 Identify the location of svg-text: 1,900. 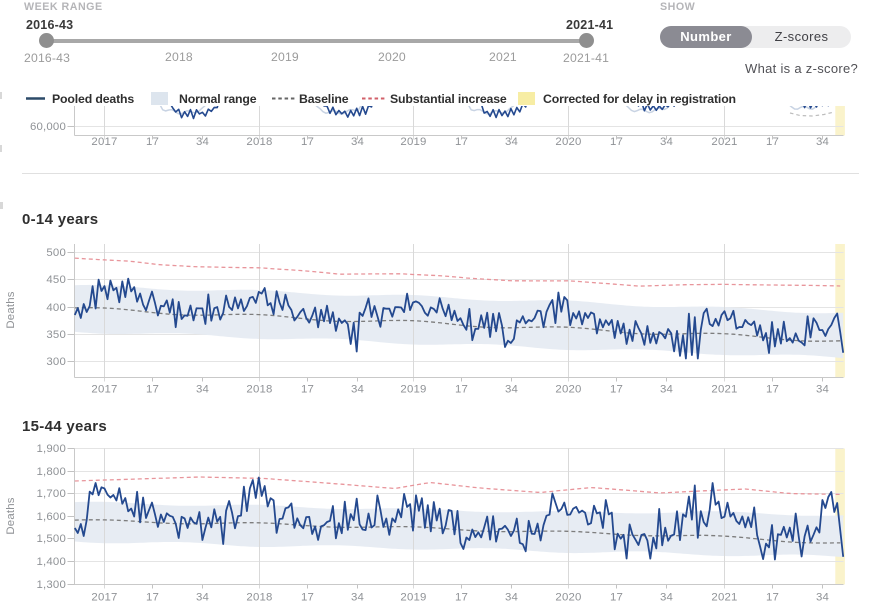
(51, 449).